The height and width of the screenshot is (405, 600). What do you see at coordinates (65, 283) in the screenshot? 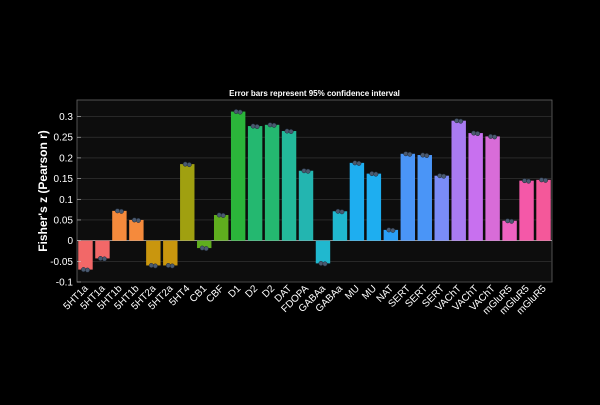
I see `y-tick-label: -0.1` at bounding box center [65, 283].